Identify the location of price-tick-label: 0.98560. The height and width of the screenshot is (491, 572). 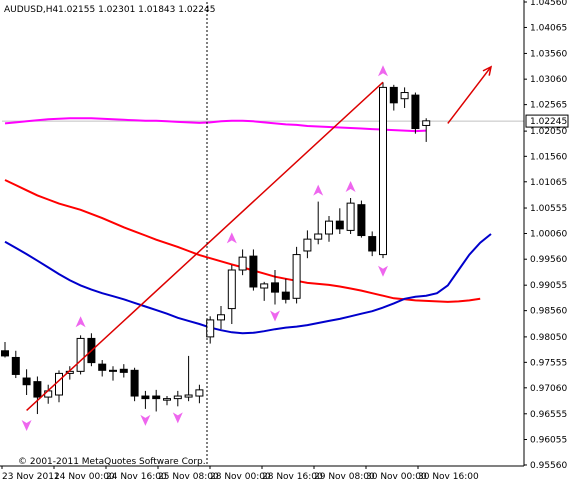
(548, 312).